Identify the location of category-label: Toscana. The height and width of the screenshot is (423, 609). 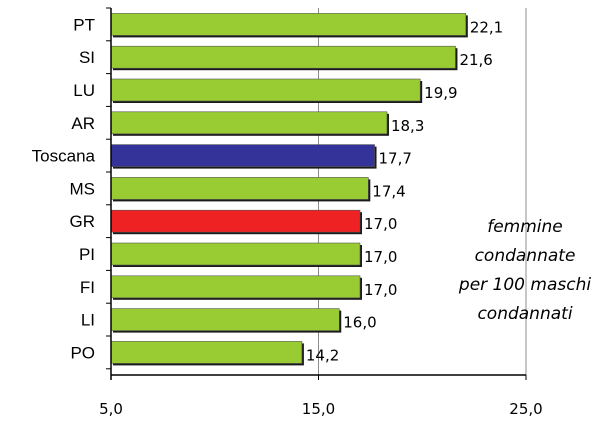
(64, 156).